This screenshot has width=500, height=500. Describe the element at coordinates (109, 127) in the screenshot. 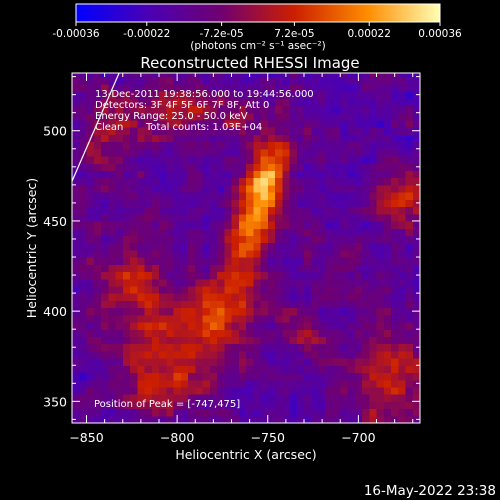

I see `method-text: Clean` at that location.